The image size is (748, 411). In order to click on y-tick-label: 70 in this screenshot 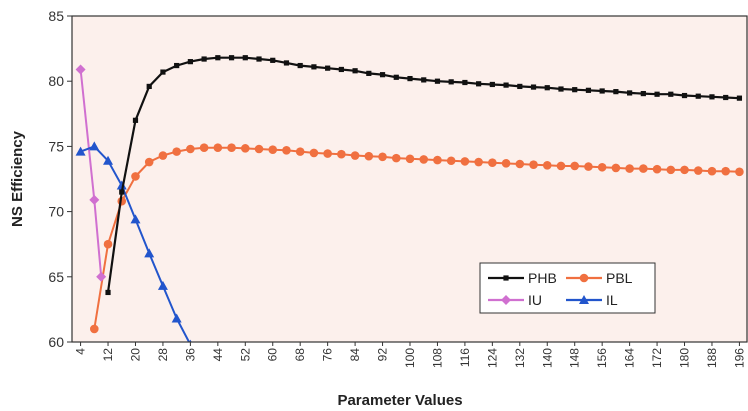, I will do `click(56, 212)`.